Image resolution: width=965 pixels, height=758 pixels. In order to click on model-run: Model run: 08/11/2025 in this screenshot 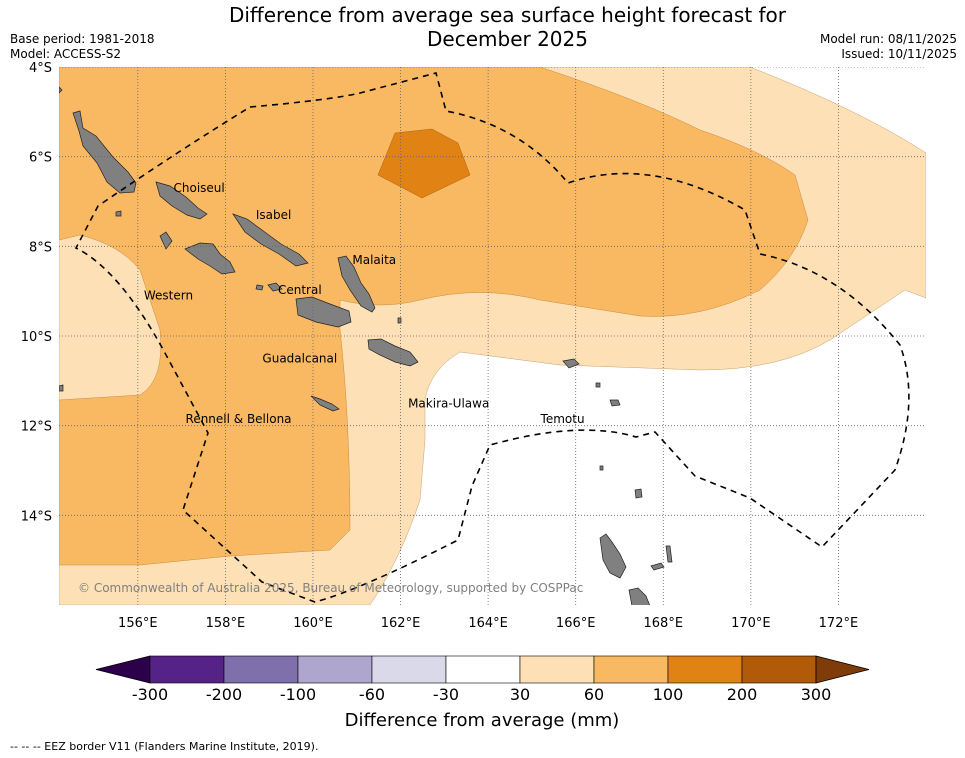, I will do `click(888, 39)`.